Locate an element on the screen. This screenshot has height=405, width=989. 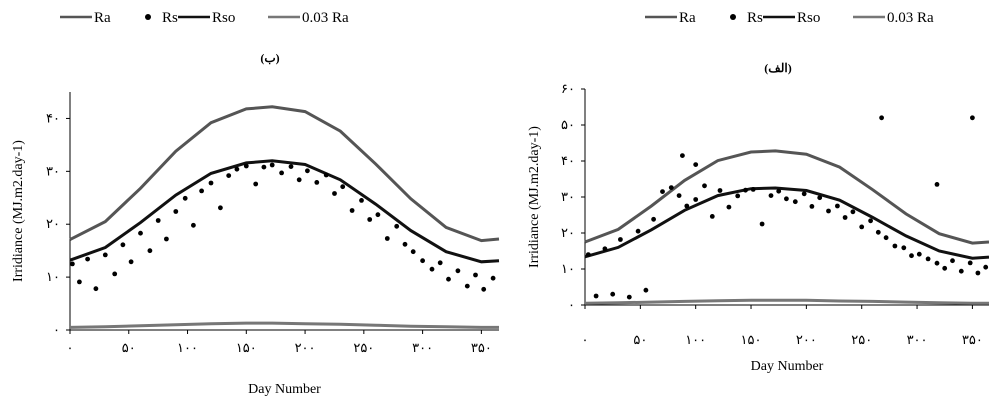
x-tick-label: ۰ is located at coordinates (585, 339).